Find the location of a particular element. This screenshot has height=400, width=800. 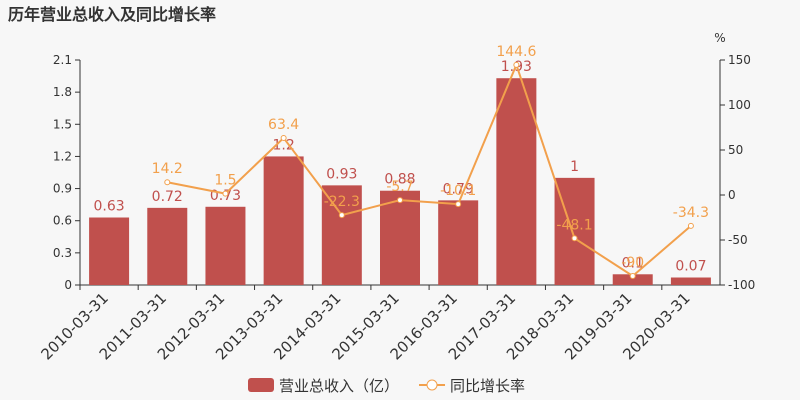

line-label: -34.3 is located at coordinates (691, 213).